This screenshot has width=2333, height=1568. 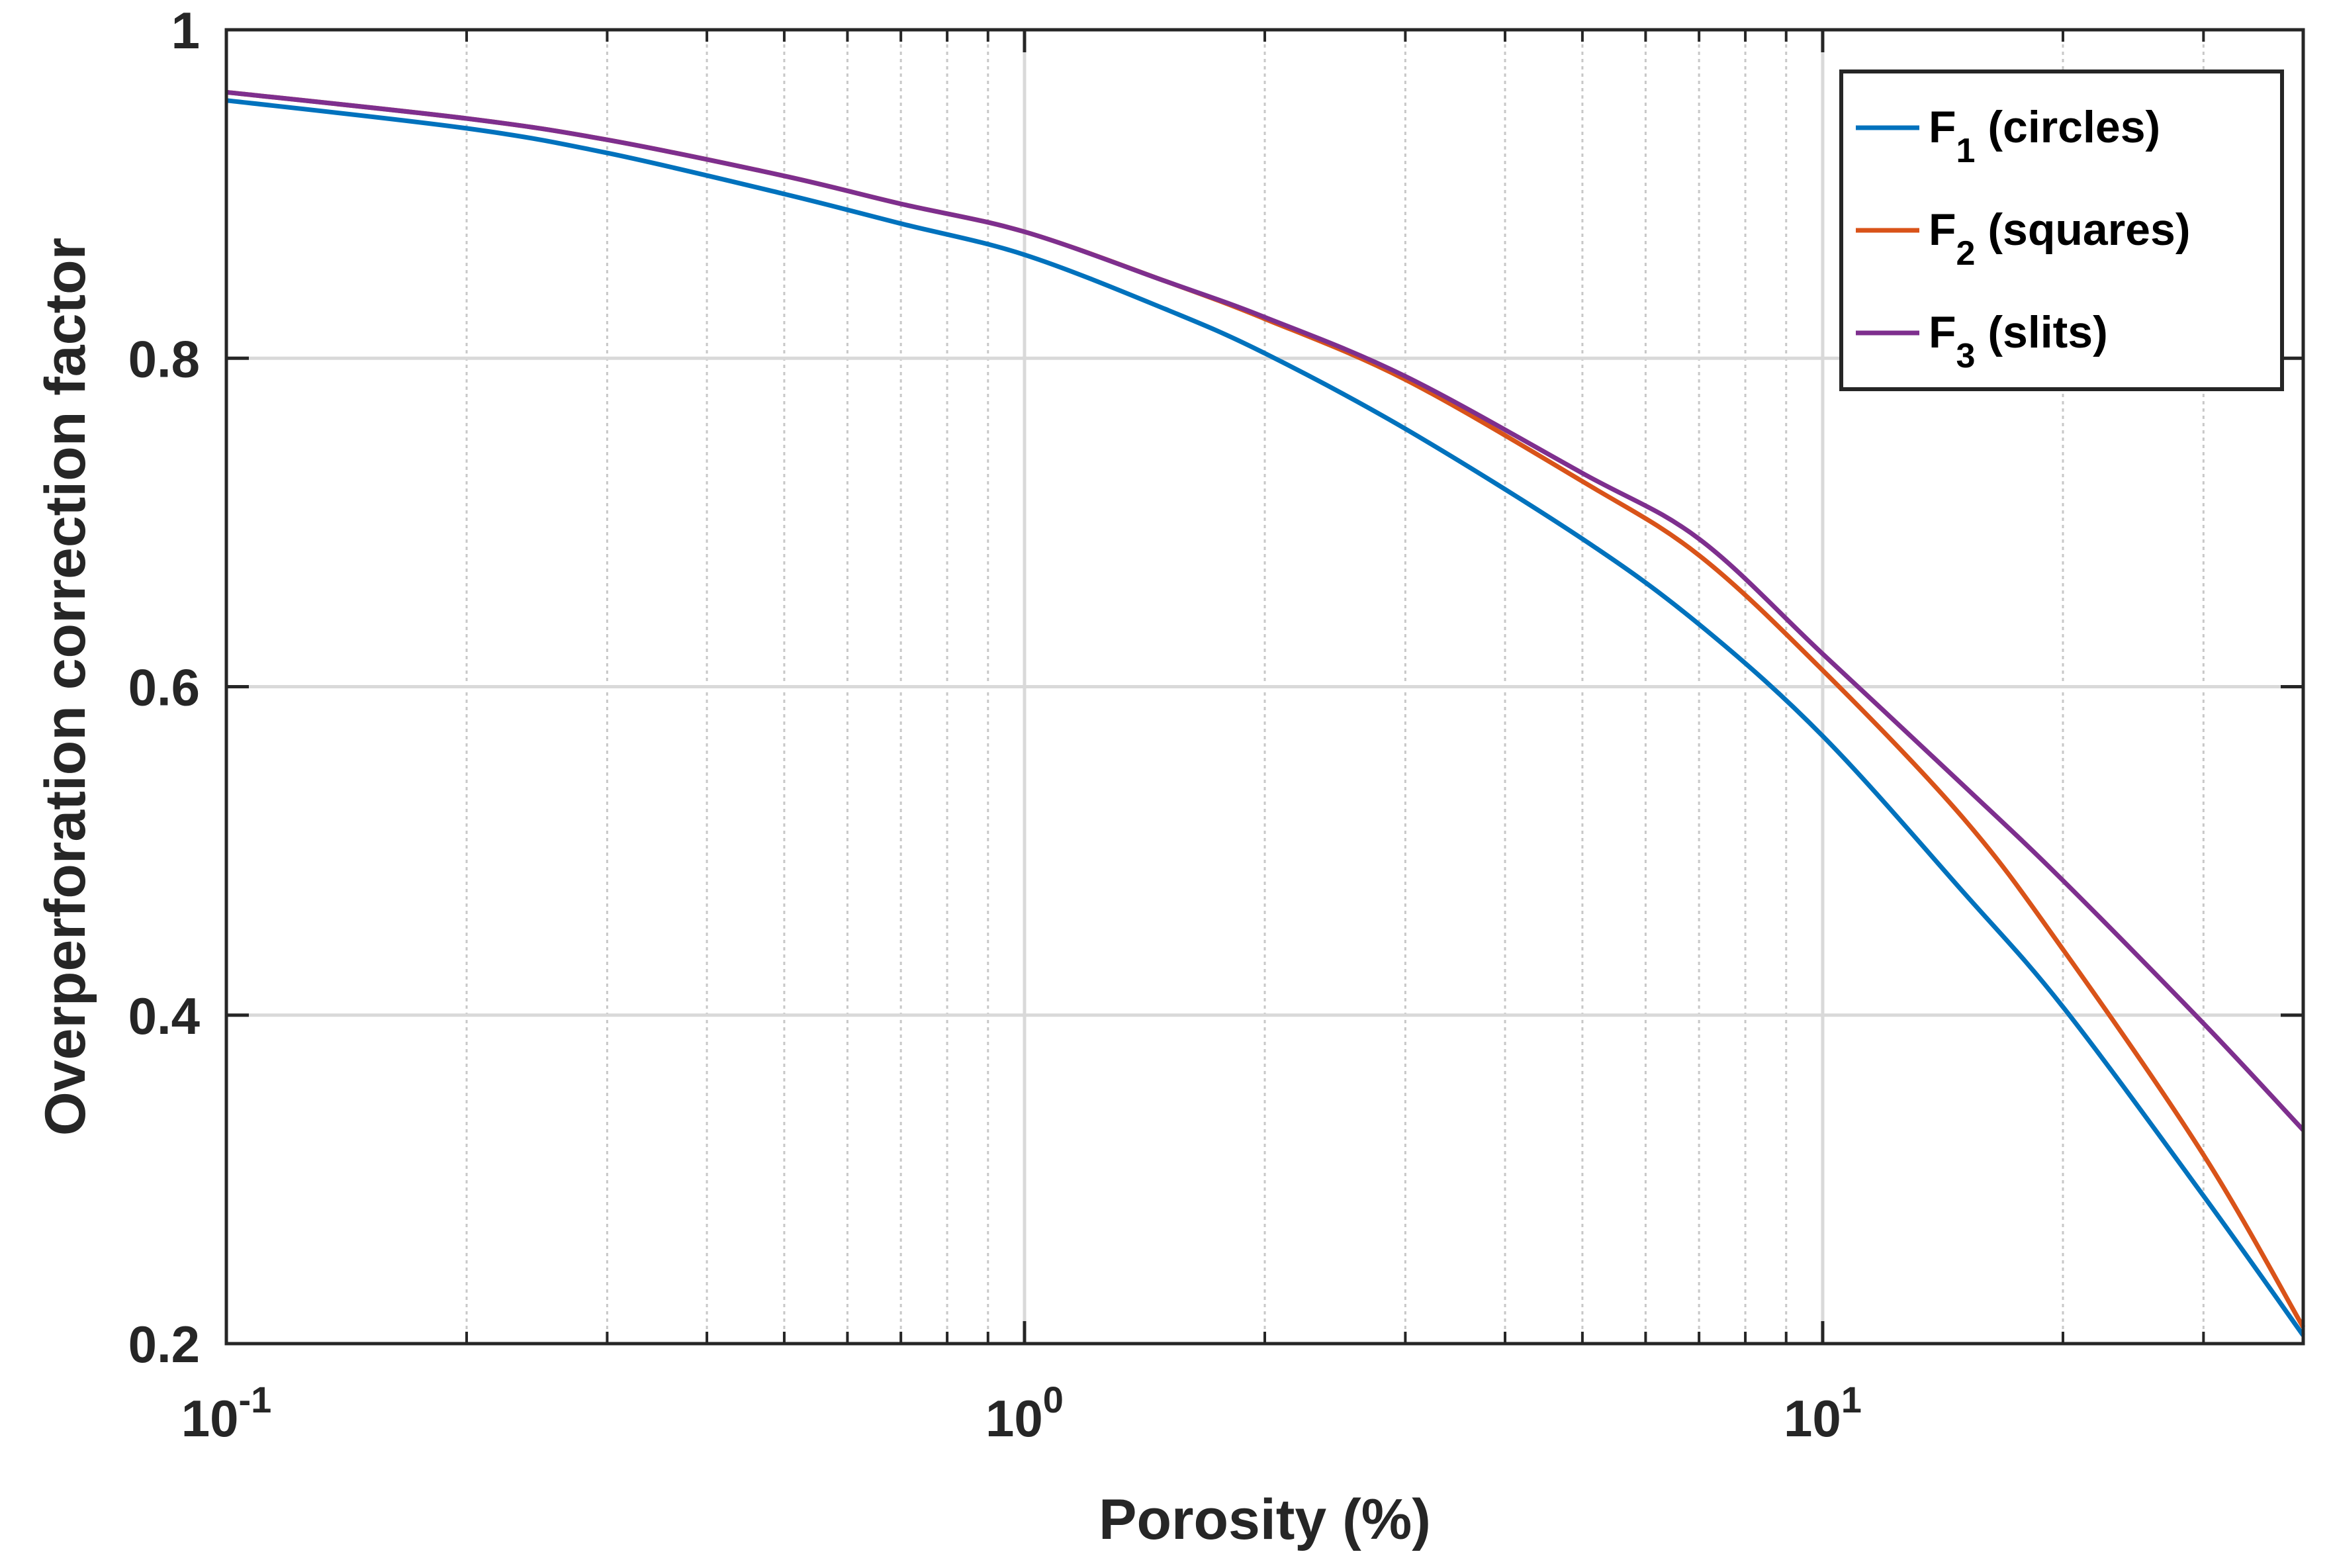 What do you see at coordinates (164, 1016) in the screenshot?
I see `y-tick-label: 0.4` at bounding box center [164, 1016].